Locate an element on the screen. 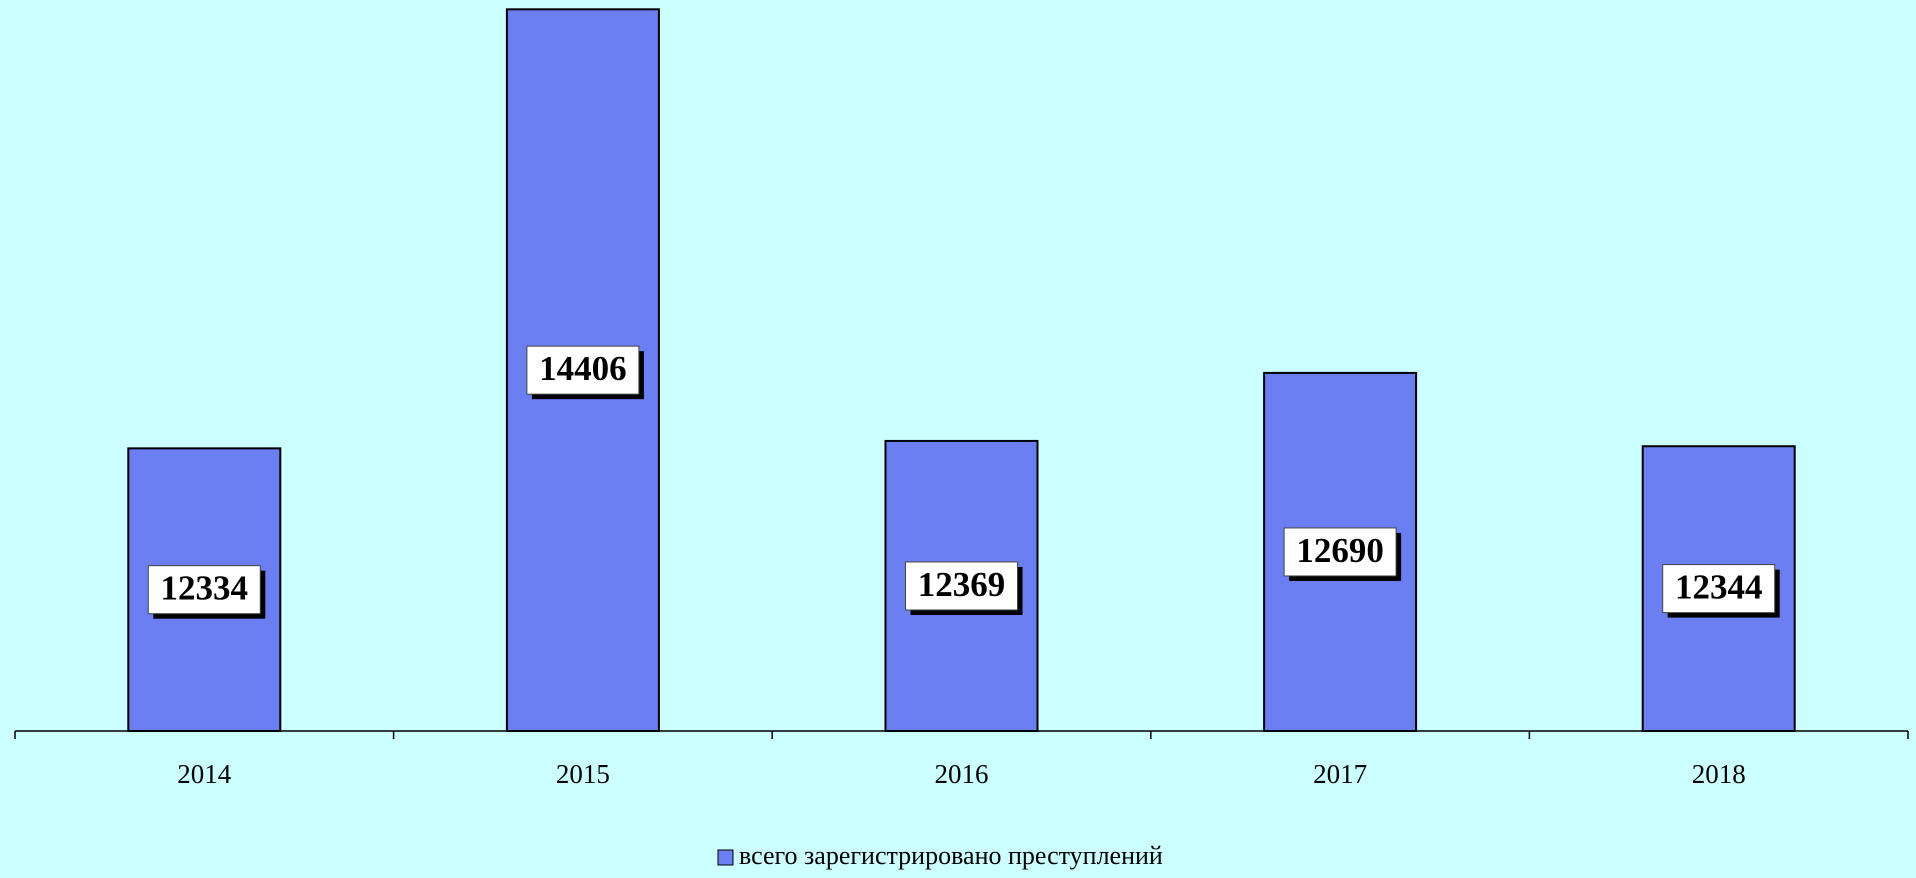 The image size is (1916, 878). x-tick-label: 2015 is located at coordinates (583, 774).